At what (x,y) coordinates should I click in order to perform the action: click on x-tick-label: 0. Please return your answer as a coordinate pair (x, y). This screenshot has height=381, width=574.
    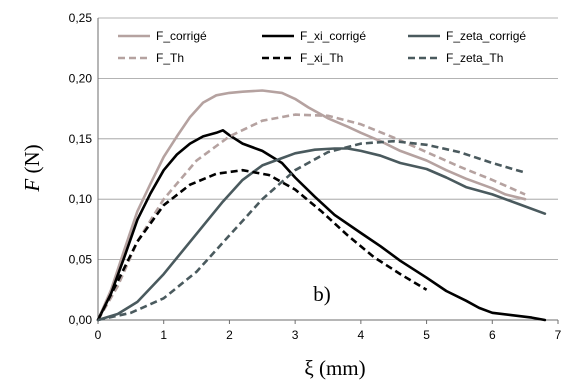
    Looking at the image, I should click on (98, 335).